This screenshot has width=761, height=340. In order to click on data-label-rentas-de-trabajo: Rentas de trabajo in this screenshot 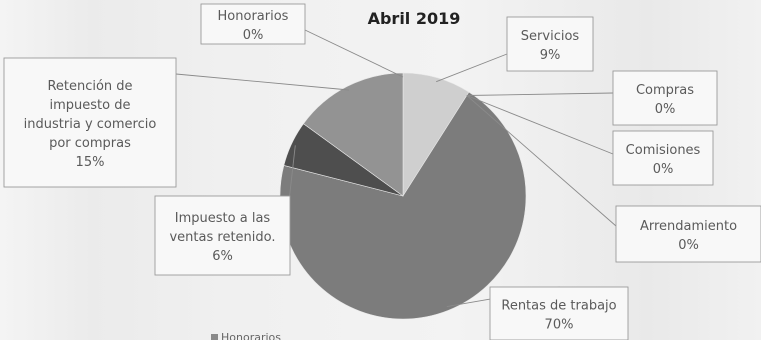, I will do `click(558, 306)`.